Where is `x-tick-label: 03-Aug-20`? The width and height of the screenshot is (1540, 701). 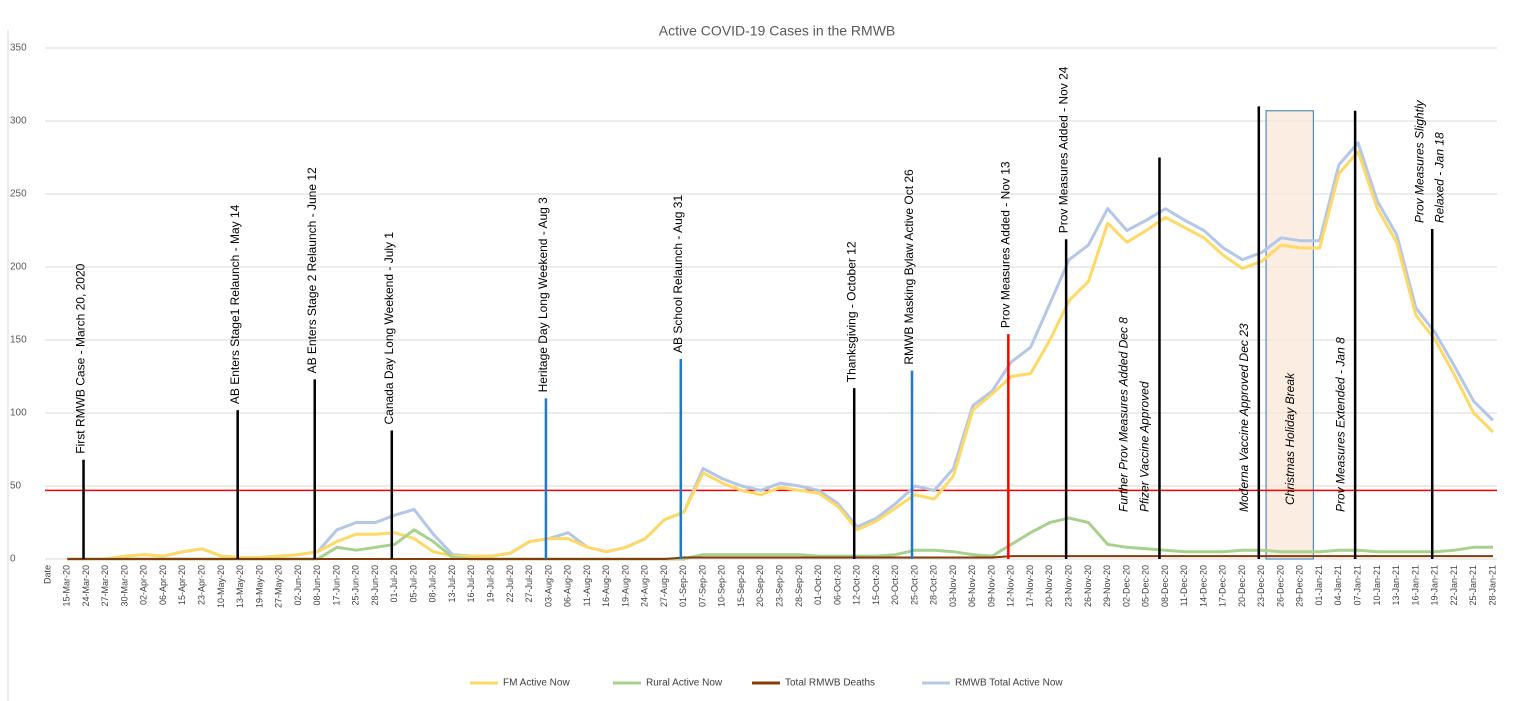 x-tick-label: 03-Aug-20 is located at coordinates (548, 586).